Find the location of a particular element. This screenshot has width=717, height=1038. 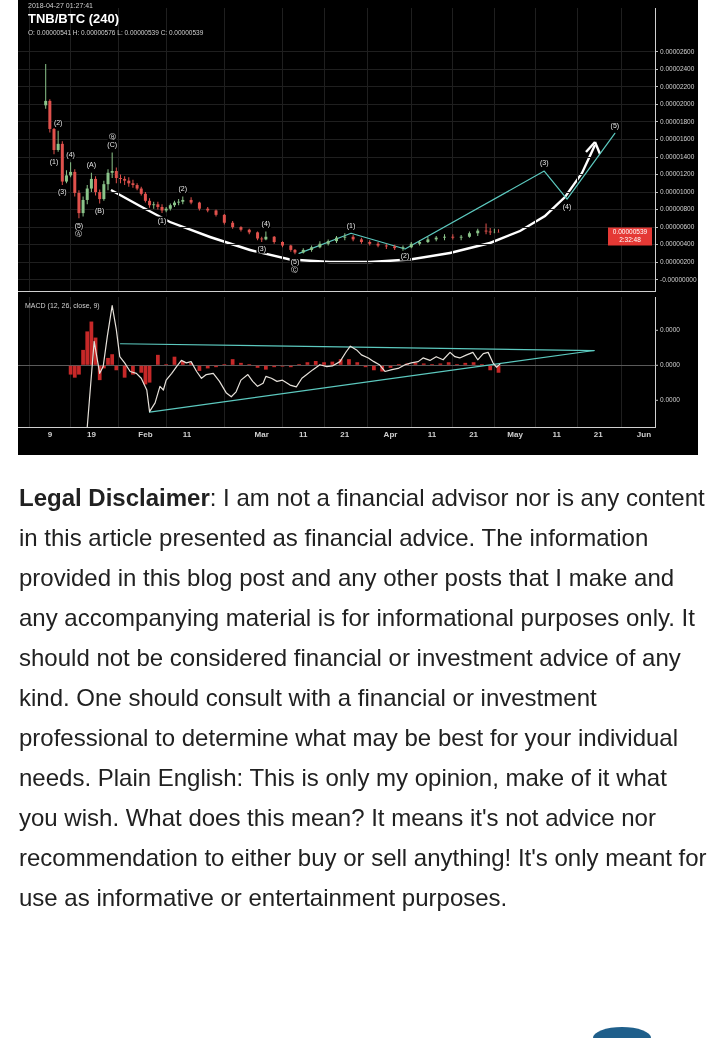

x-tick-label: 19 is located at coordinates (91, 434).